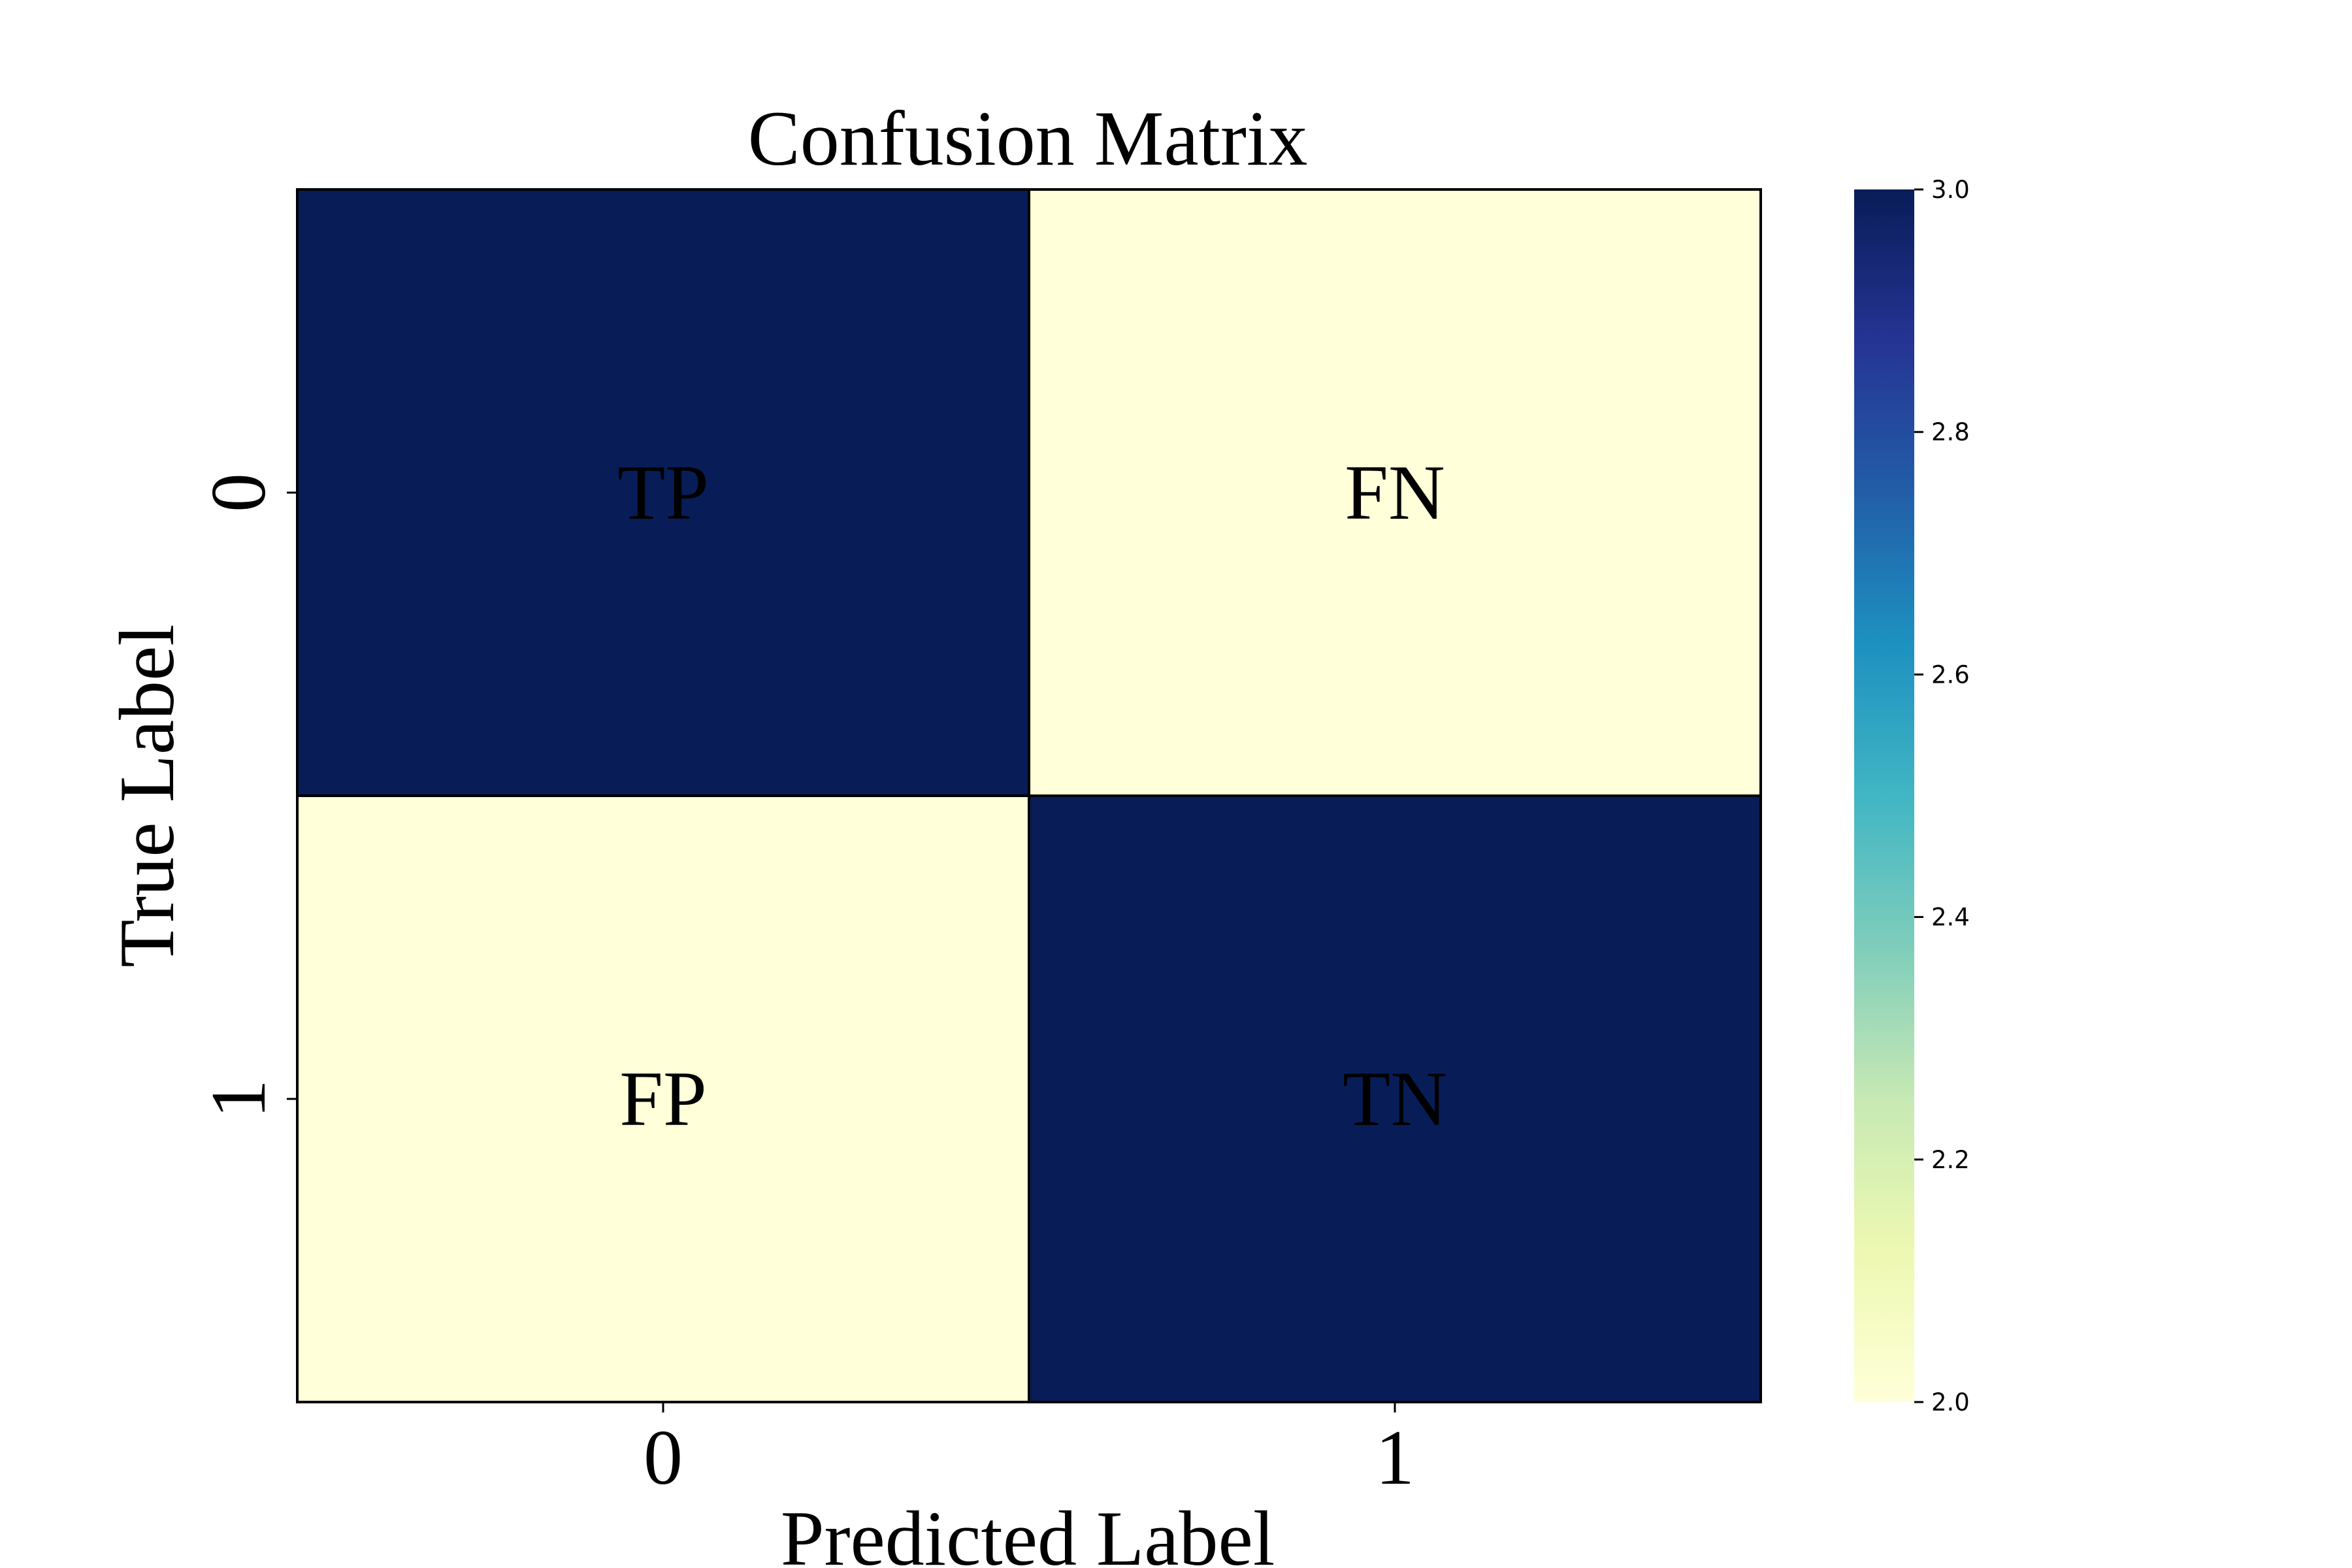 Image resolution: width=2352 pixels, height=1568 pixels. I want to click on cell-annotation: FP, so click(662, 1098).